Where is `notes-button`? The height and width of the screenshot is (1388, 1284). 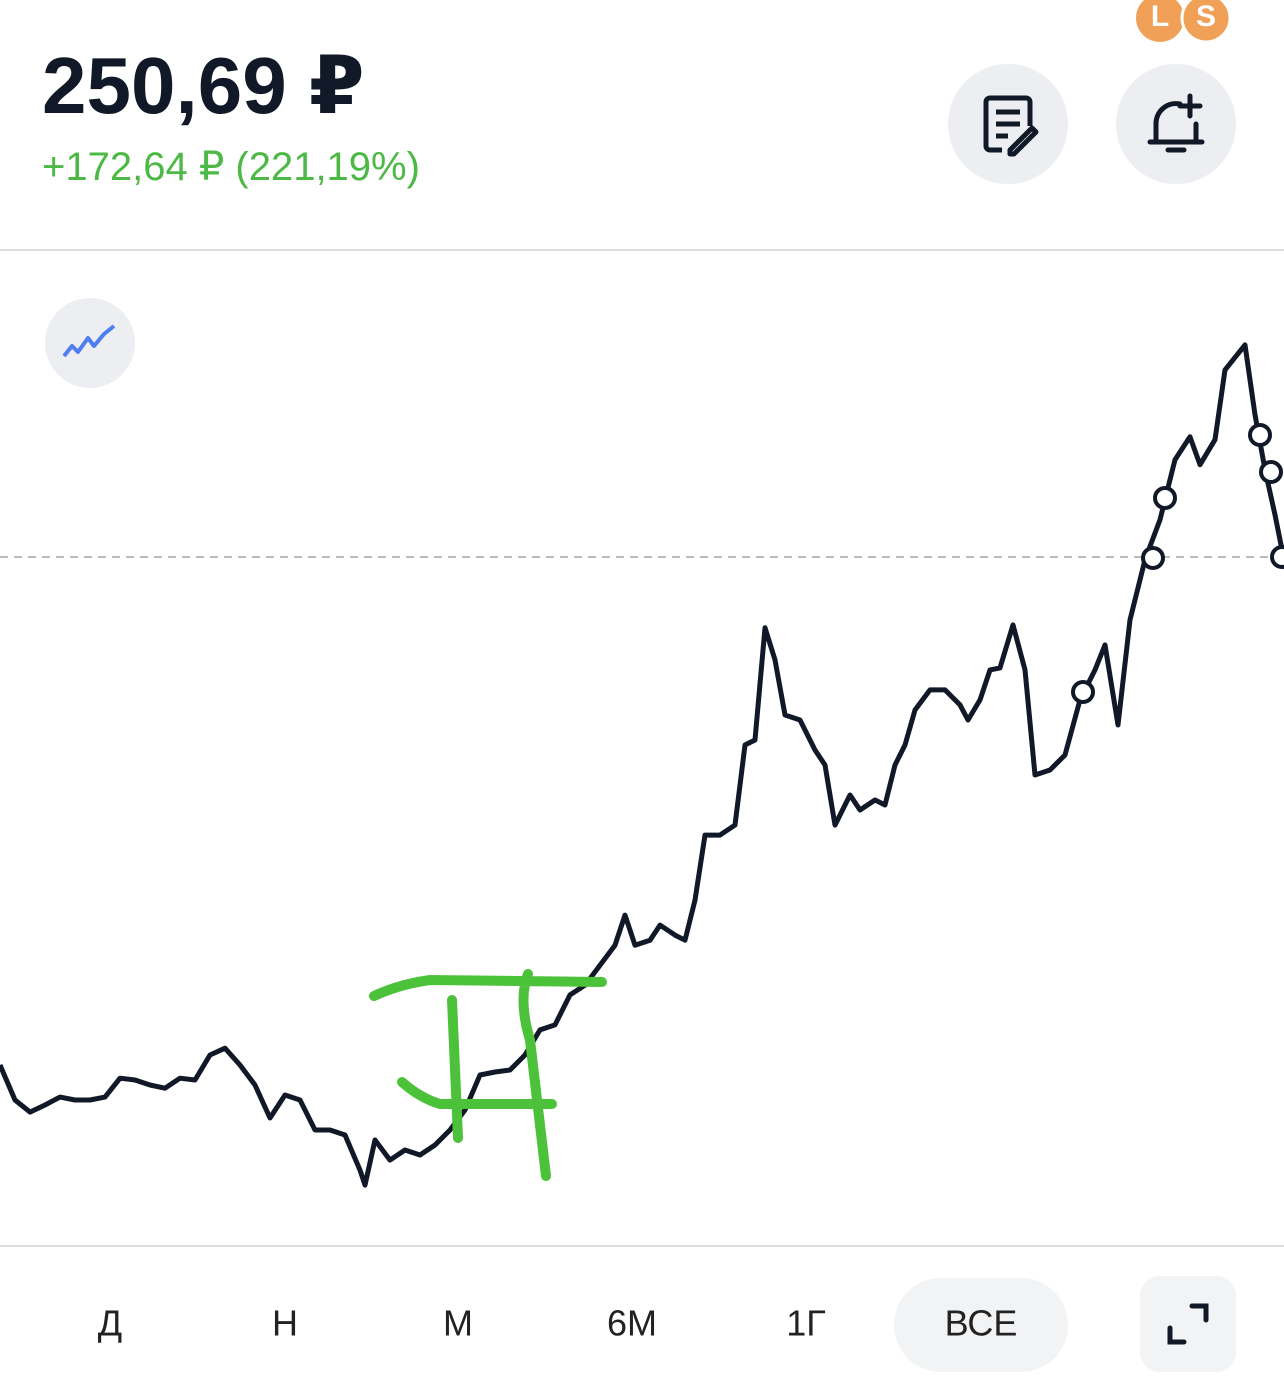 notes-button is located at coordinates (1008, 124).